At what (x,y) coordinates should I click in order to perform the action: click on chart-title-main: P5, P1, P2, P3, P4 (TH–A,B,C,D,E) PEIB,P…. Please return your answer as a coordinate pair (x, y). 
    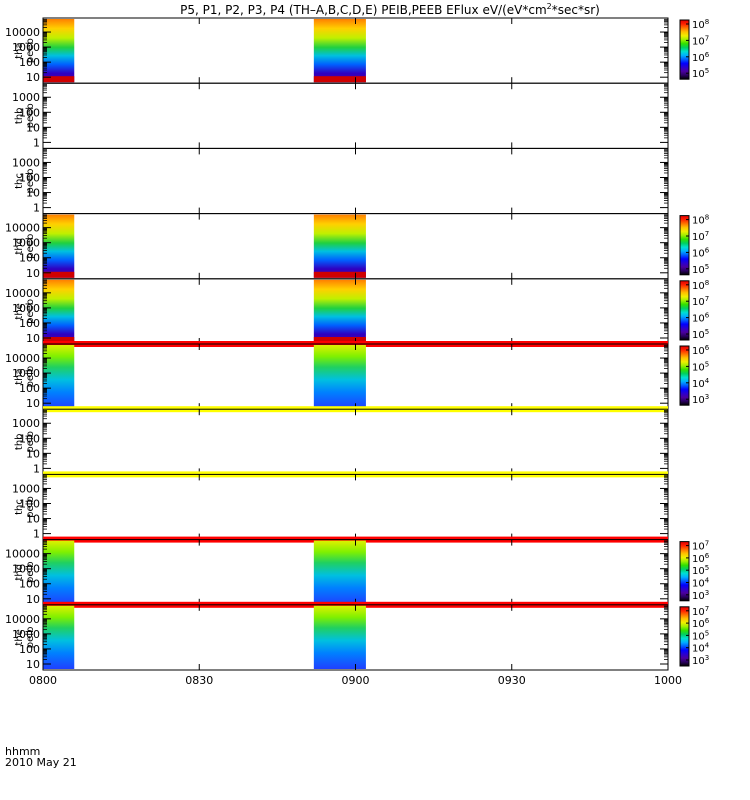
    Looking at the image, I should click on (363, 10).